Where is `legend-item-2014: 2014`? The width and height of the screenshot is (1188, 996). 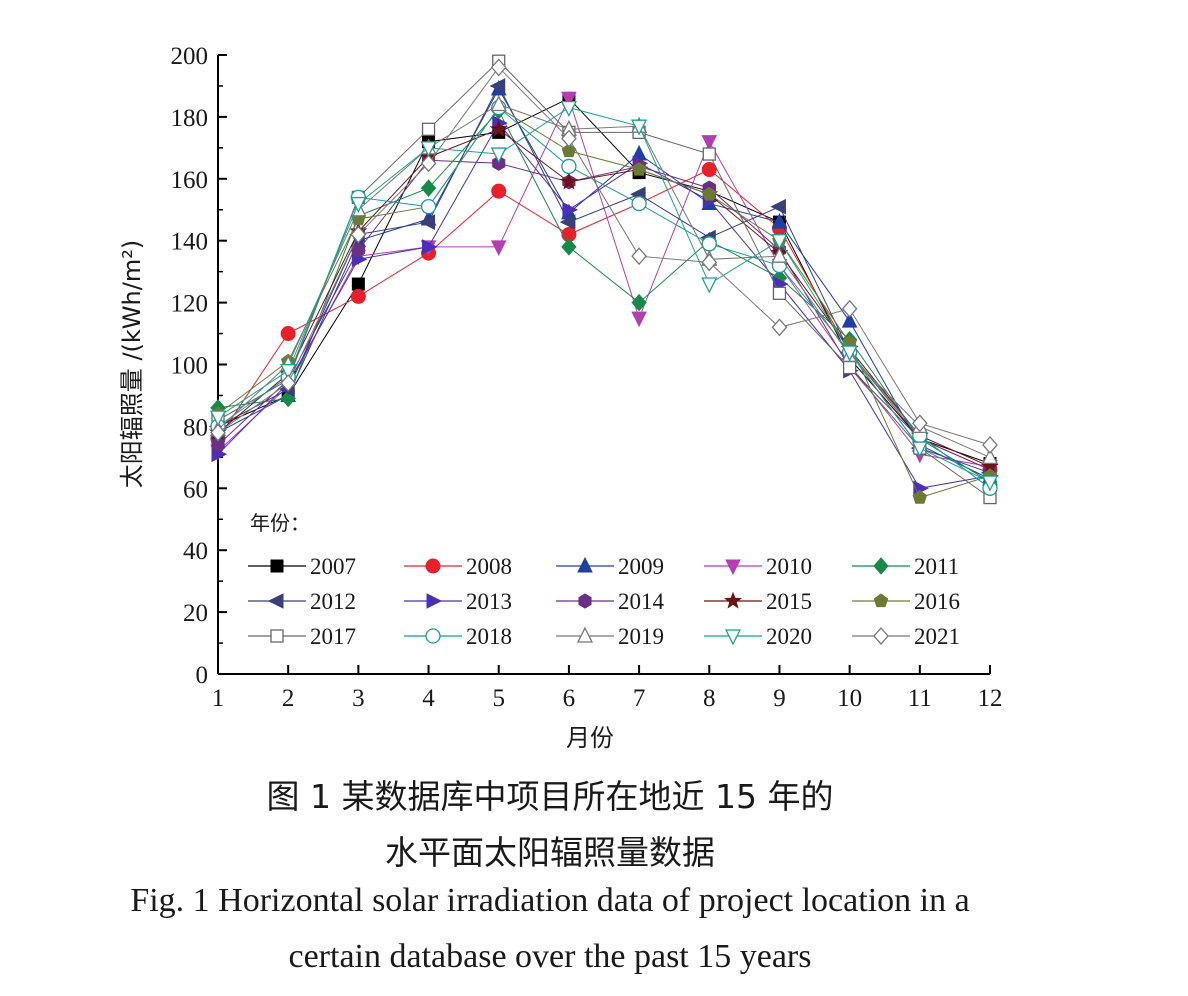
legend-item-2014: 2014 is located at coordinates (610, 601).